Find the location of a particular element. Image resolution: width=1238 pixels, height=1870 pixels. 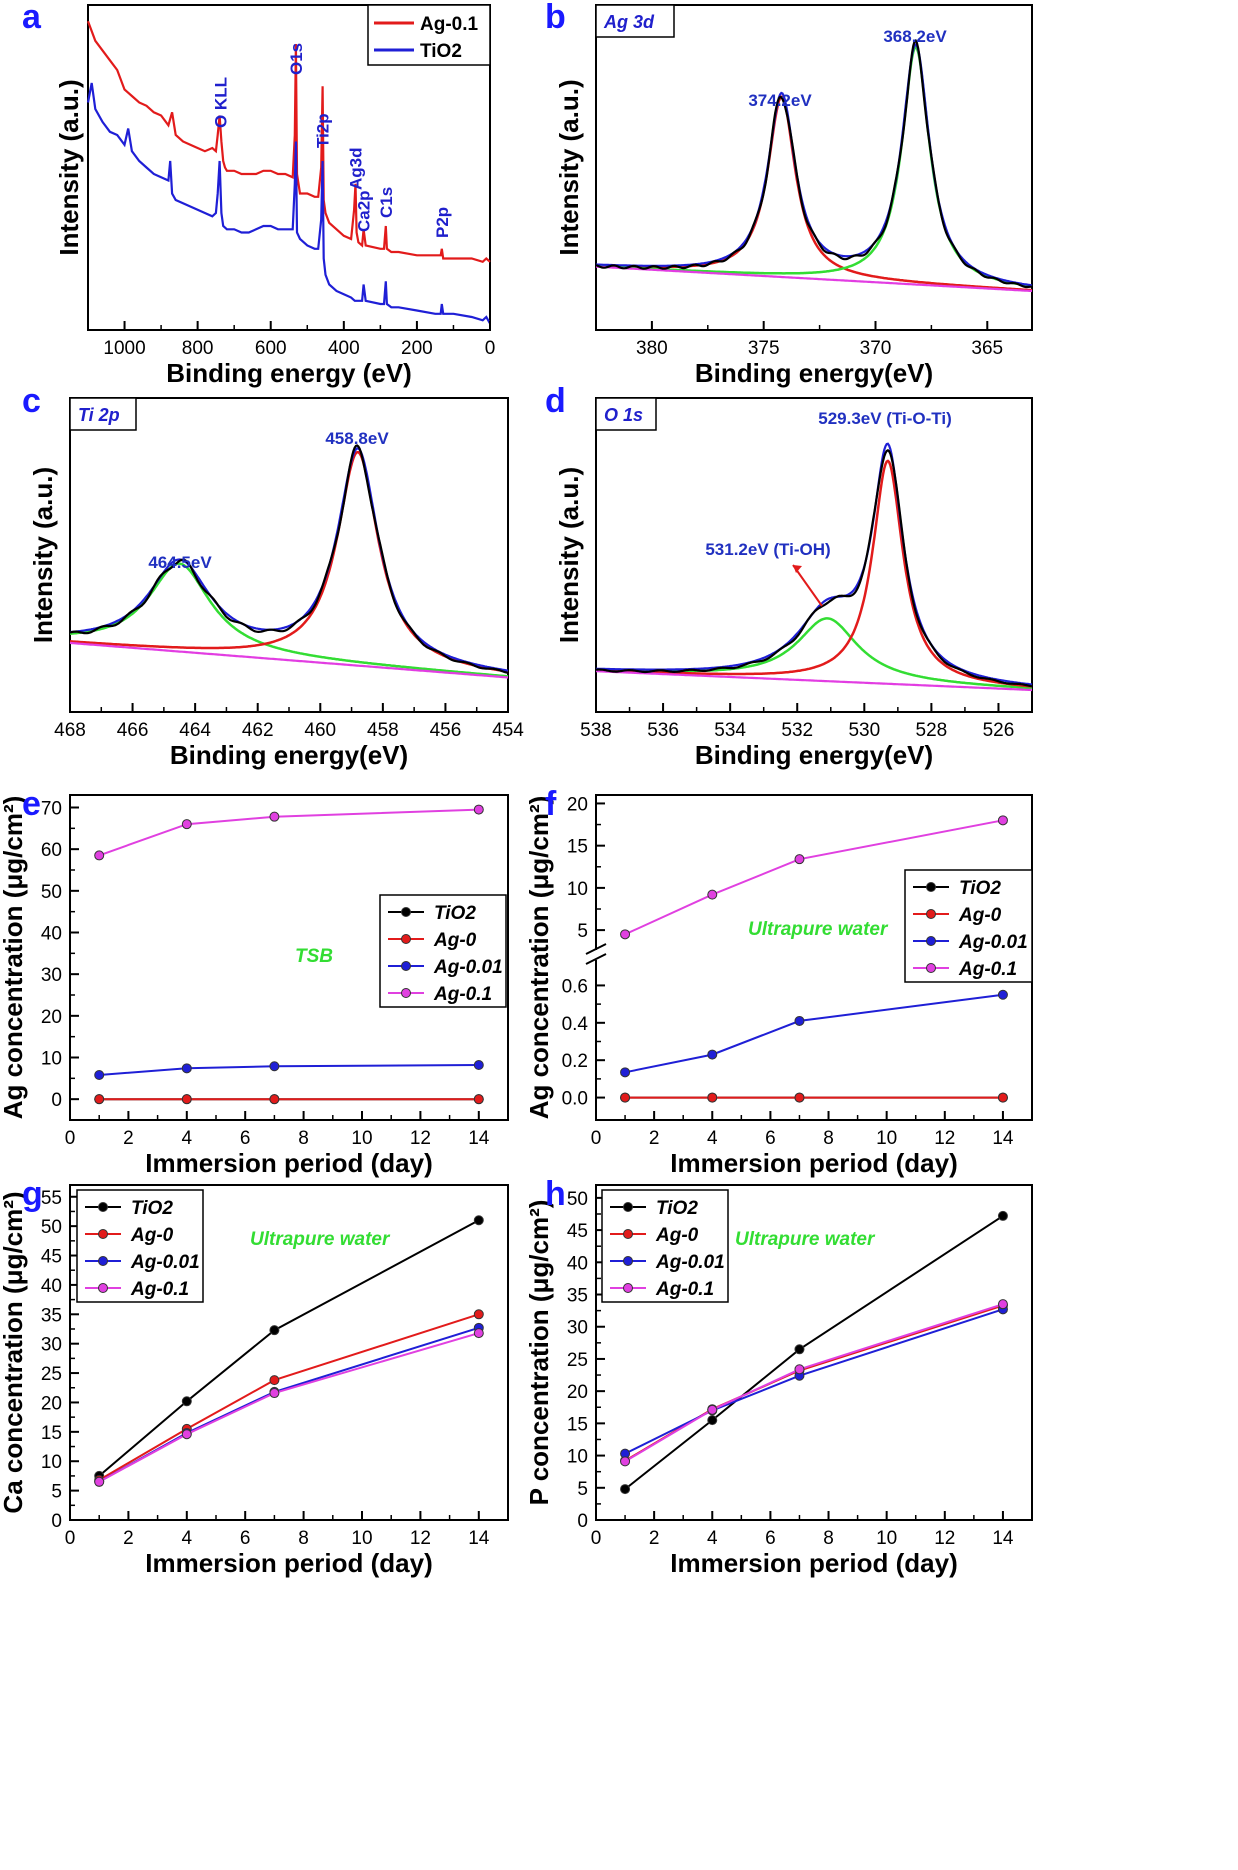

x-tick-label-e: 6 is located at coordinates (245, 1138).